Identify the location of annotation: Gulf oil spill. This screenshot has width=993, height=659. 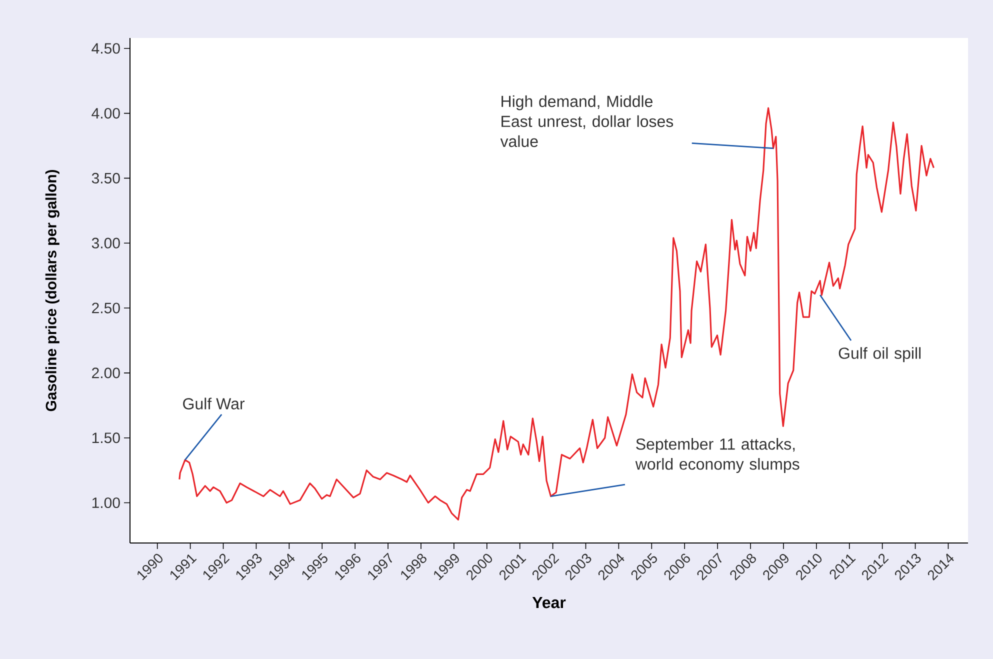
(879, 354).